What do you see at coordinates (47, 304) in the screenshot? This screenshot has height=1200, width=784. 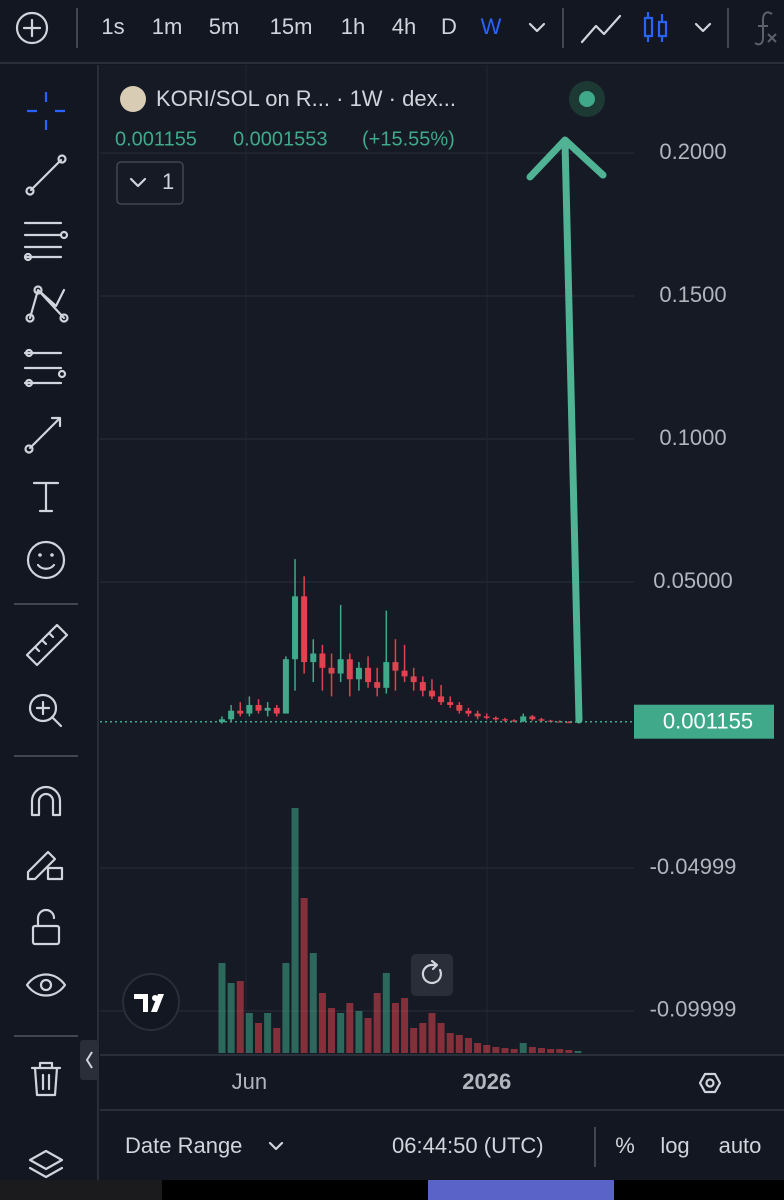 I see `pattern-tool` at bounding box center [47, 304].